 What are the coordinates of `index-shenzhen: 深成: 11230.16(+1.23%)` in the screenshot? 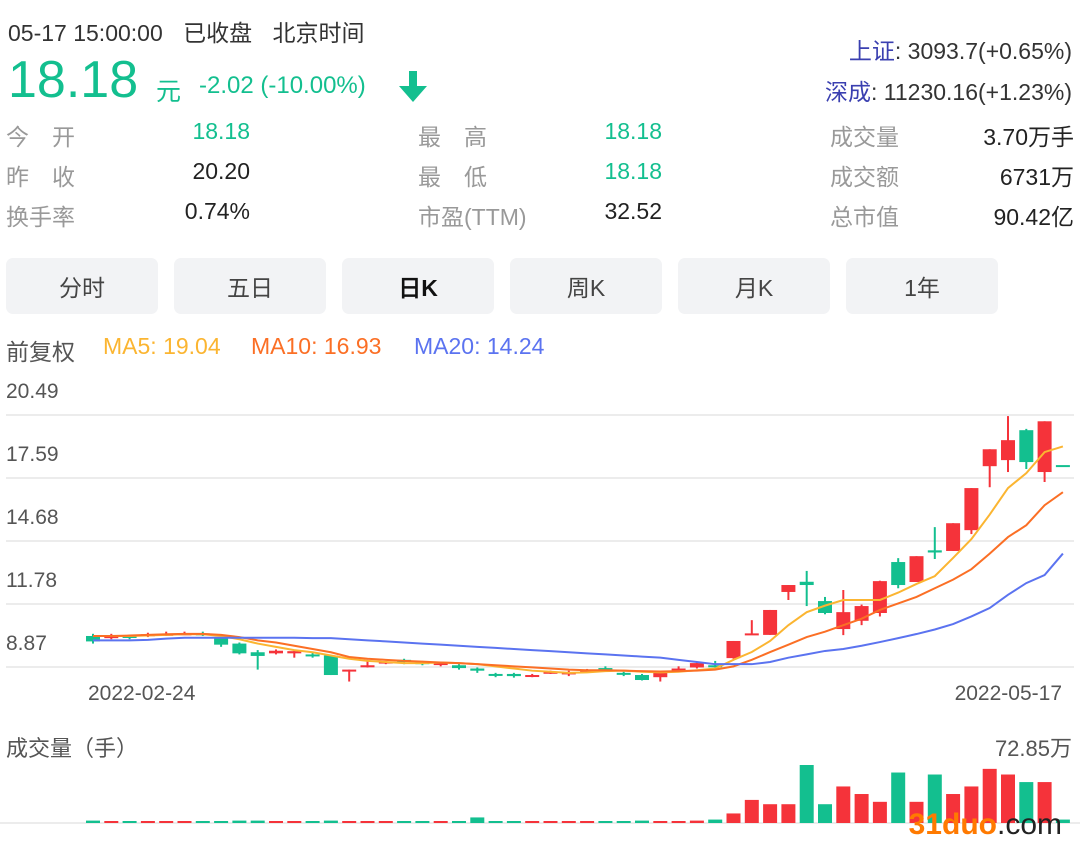 It's located at (948, 90).